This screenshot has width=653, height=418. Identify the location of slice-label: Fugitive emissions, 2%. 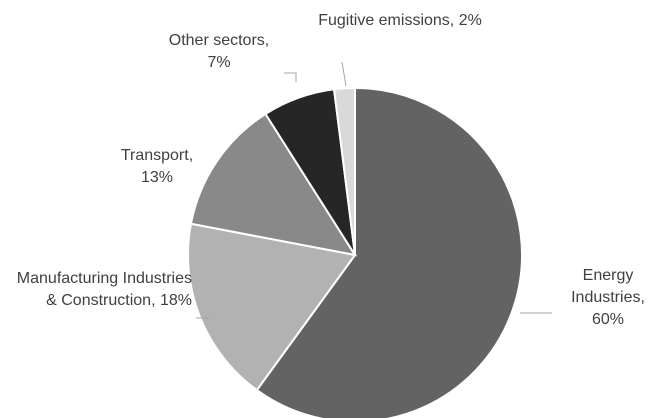
(400, 21).